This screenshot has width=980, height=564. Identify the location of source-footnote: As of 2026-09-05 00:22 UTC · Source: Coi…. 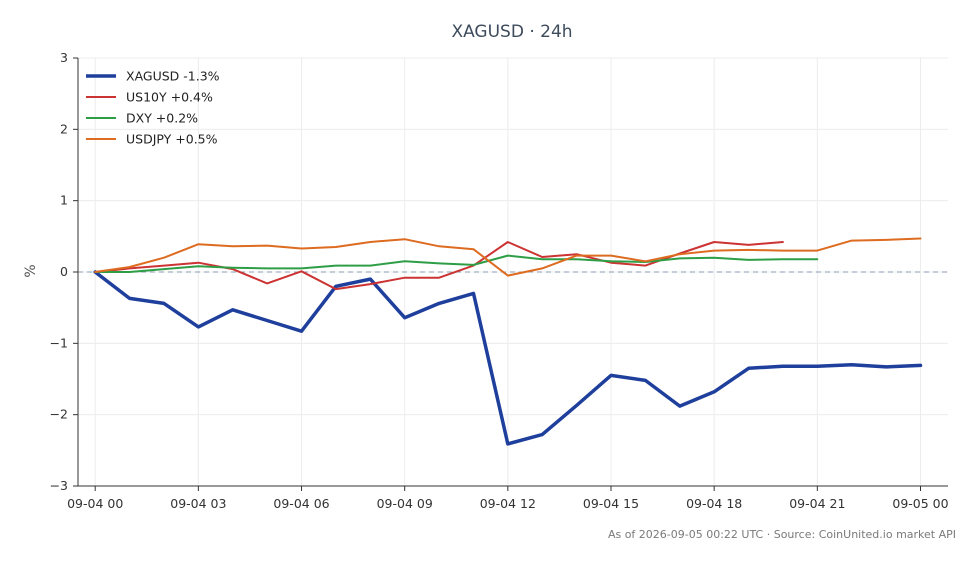
(782, 534).